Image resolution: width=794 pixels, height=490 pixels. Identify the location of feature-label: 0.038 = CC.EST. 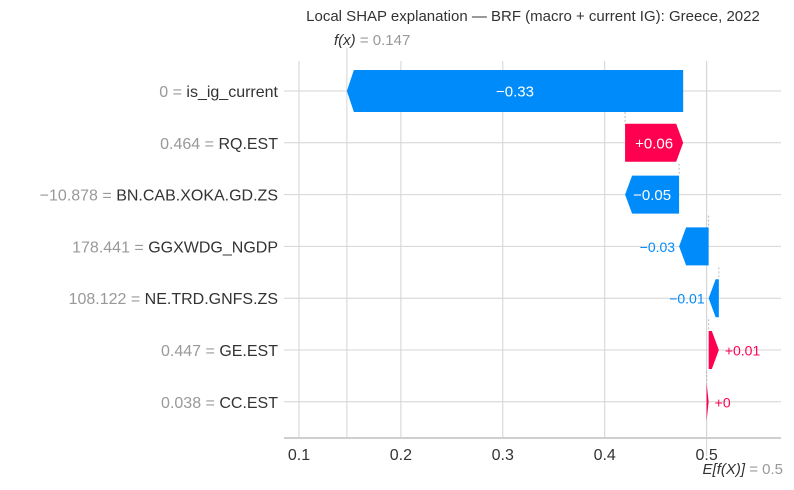
(219, 403).